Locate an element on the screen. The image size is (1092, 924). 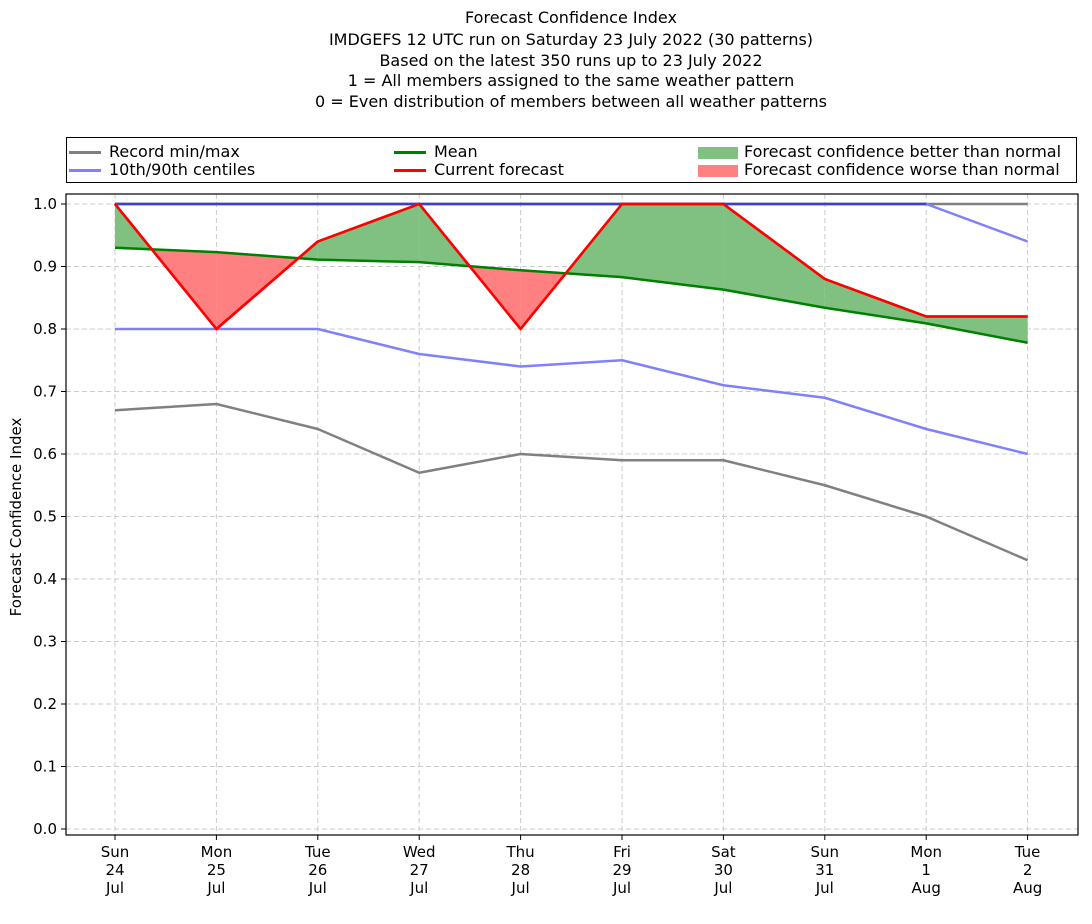
x-tick-label: 27 is located at coordinates (419, 870).